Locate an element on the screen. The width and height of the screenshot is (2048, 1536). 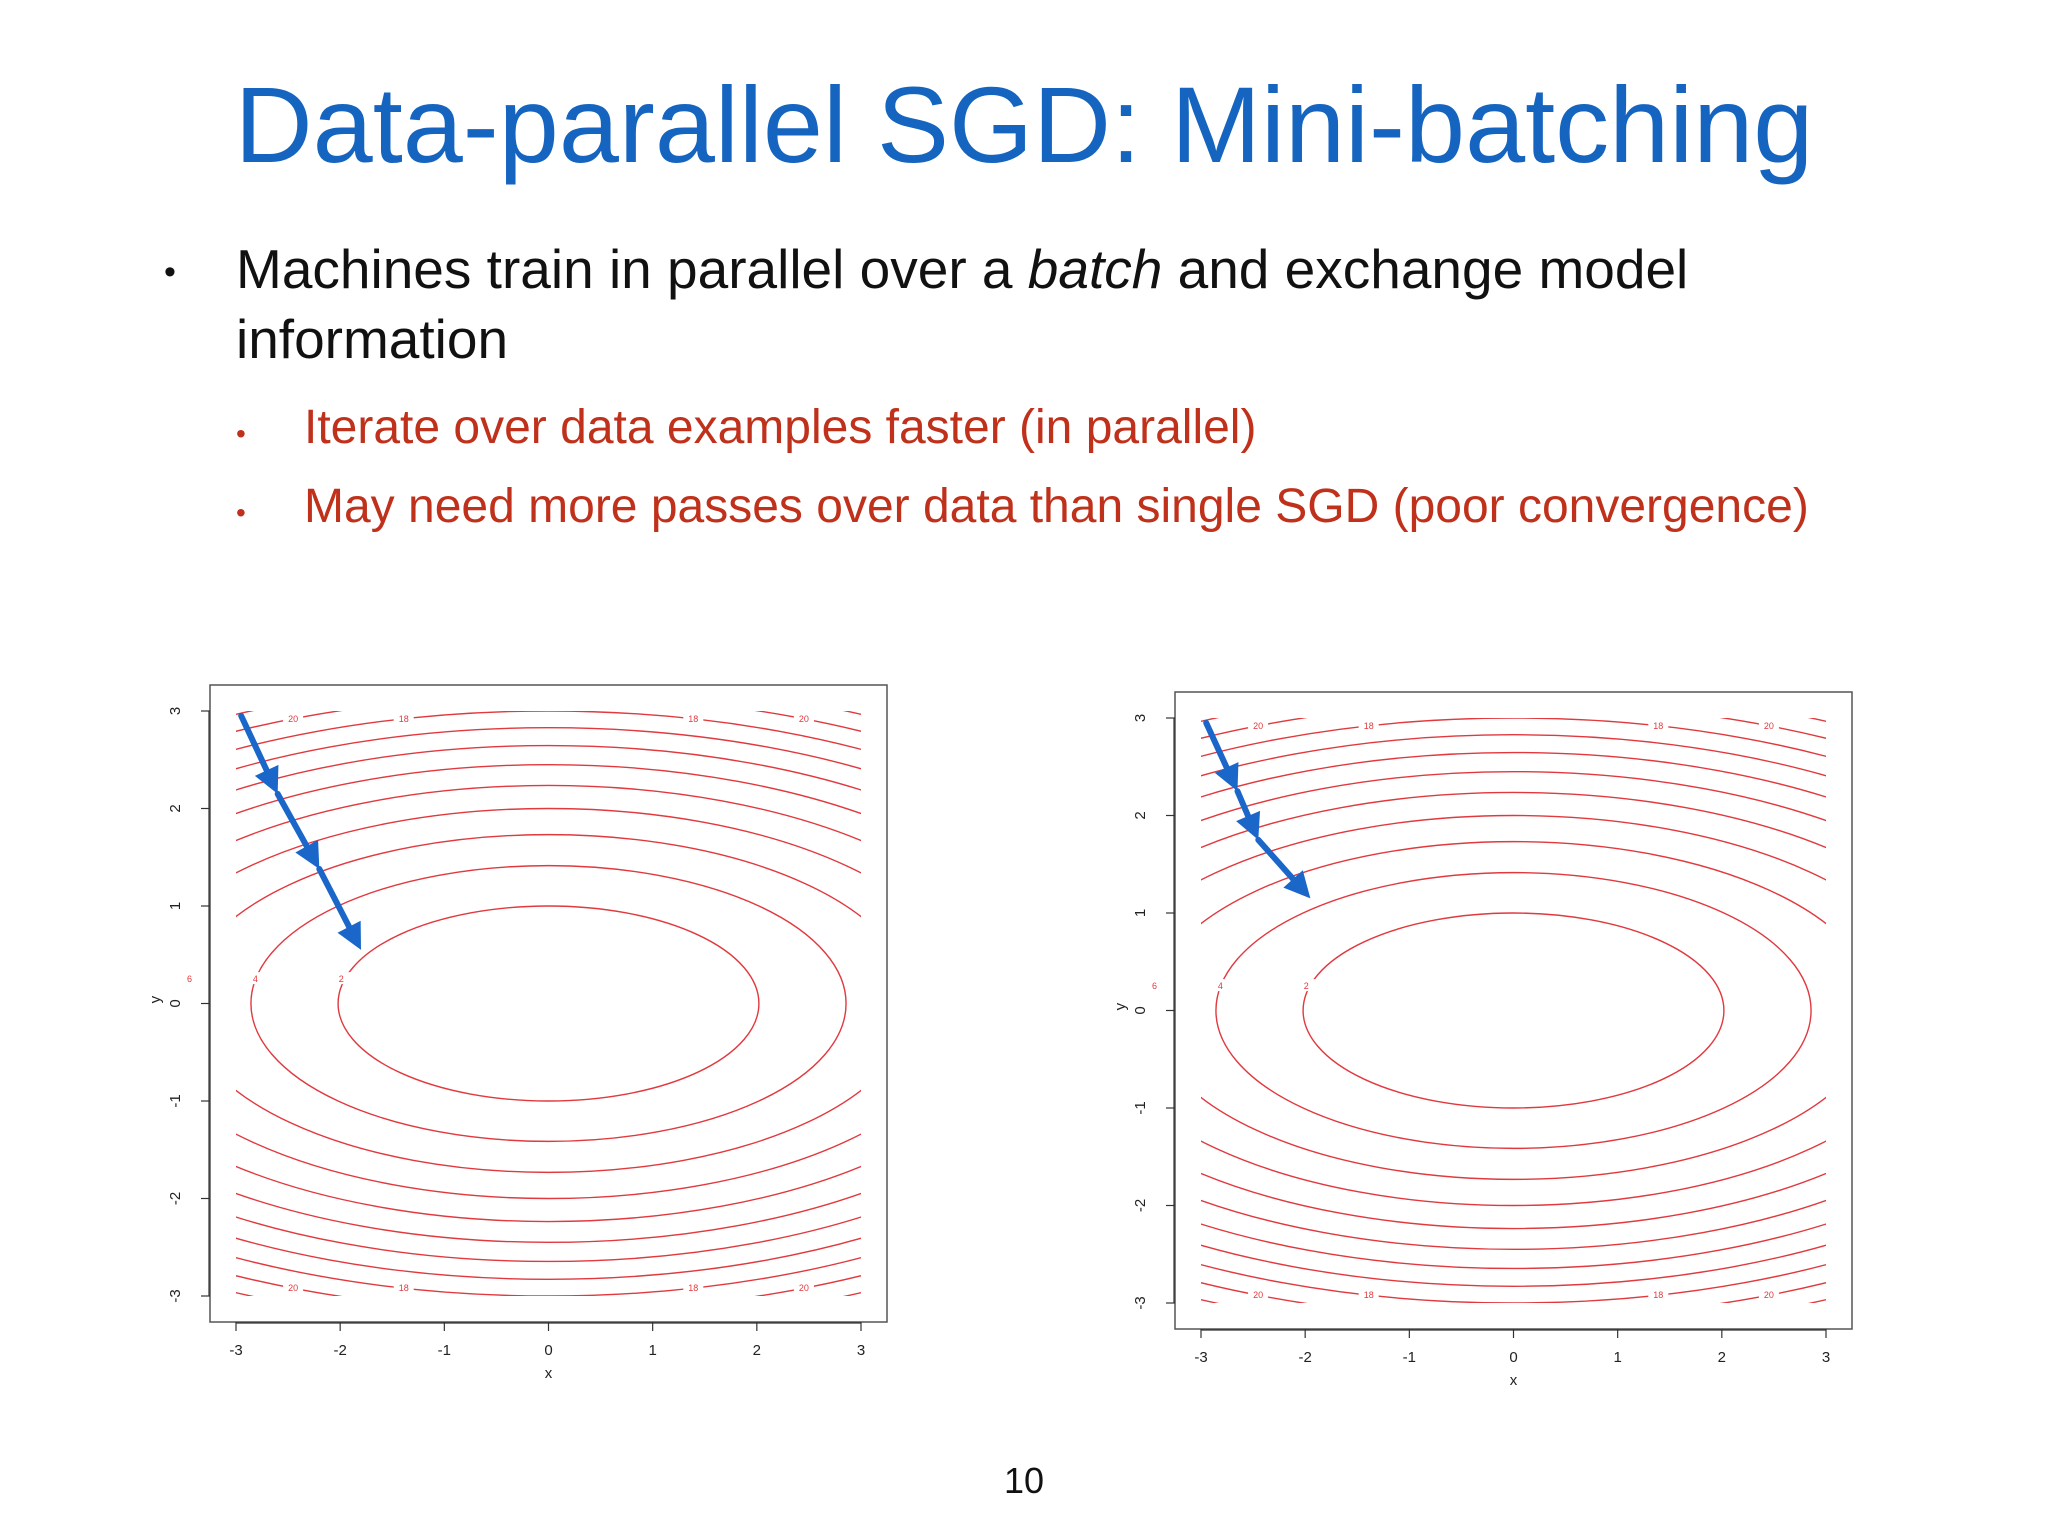
x-tick-label: -1 is located at coordinates (444, 1350).